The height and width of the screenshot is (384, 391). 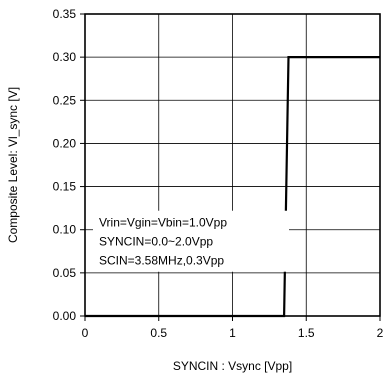 What do you see at coordinates (65, 273) in the screenshot?
I see `y-tick-label: 0.05` at bounding box center [65, 273].